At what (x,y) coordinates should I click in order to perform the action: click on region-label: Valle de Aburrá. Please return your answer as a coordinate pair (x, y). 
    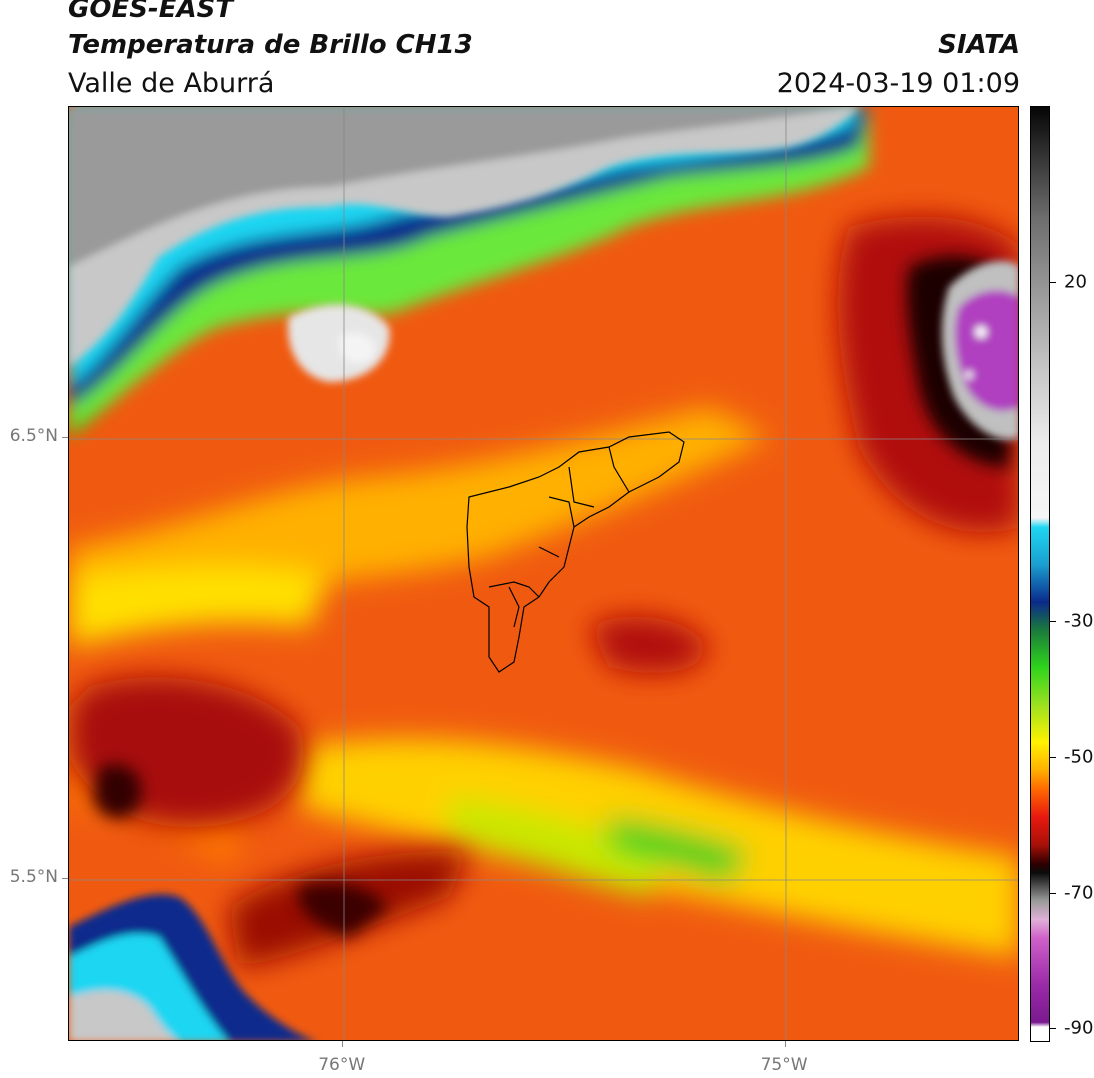
    Looking at the image, I should click on (171, 83).